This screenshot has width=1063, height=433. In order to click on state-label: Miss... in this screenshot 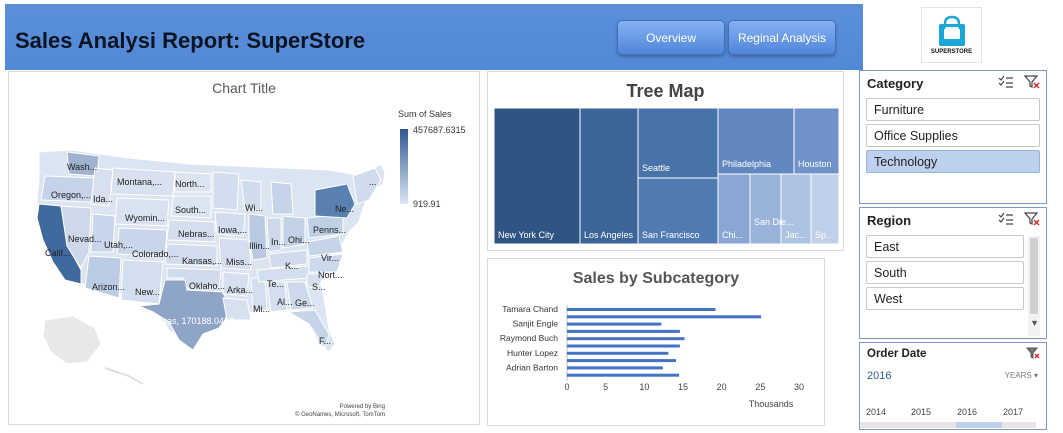, I will do `click(239, 262)`.